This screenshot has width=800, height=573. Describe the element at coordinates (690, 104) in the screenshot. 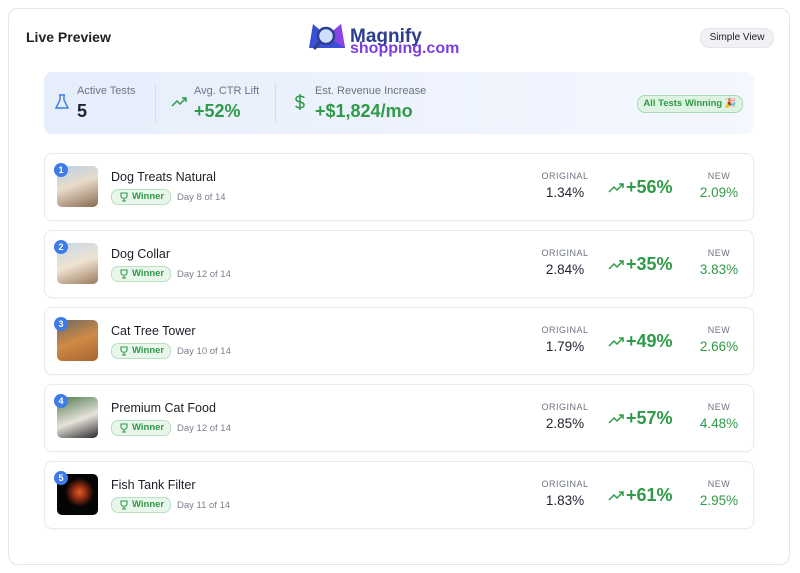

I see `status-badge: All Tests Winning 🎉` at that location.